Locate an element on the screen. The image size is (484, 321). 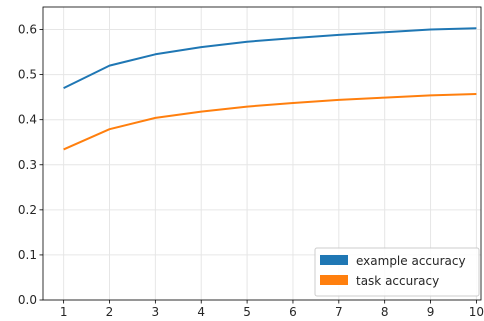
y-tick-label: 0.6 is located at coordinates (27, 30).